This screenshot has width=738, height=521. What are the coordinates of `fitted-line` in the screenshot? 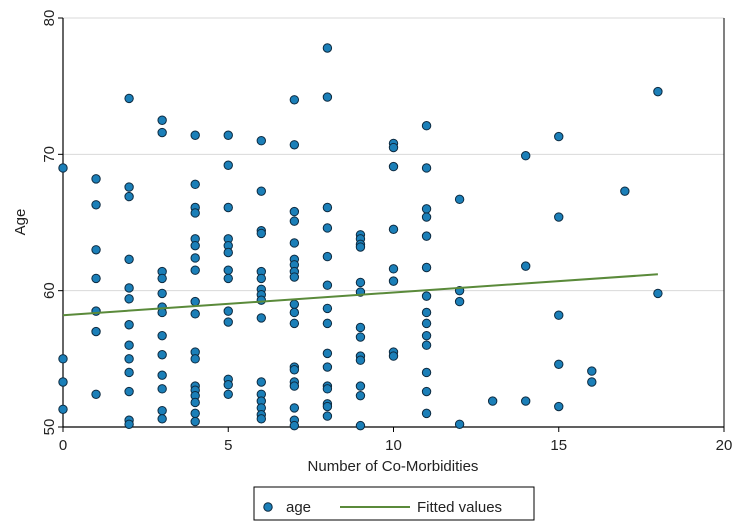 It's located at (360, 295).